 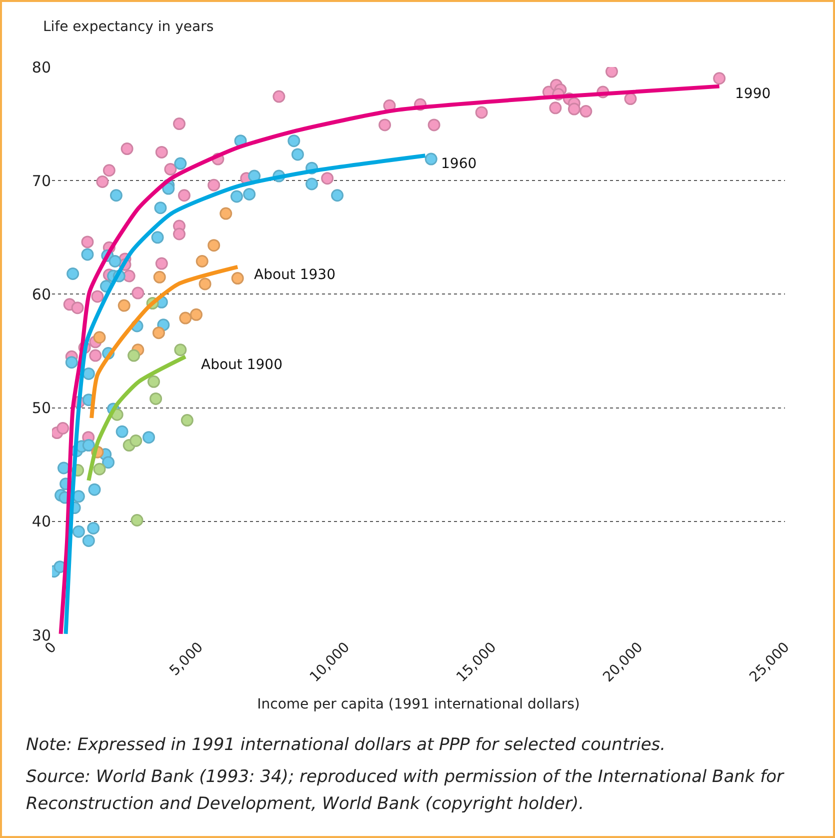 What do you see at coordinates (41, 294) in the screenshot?
I see `y-tick-label: 60` at bounding box center [41, 294].